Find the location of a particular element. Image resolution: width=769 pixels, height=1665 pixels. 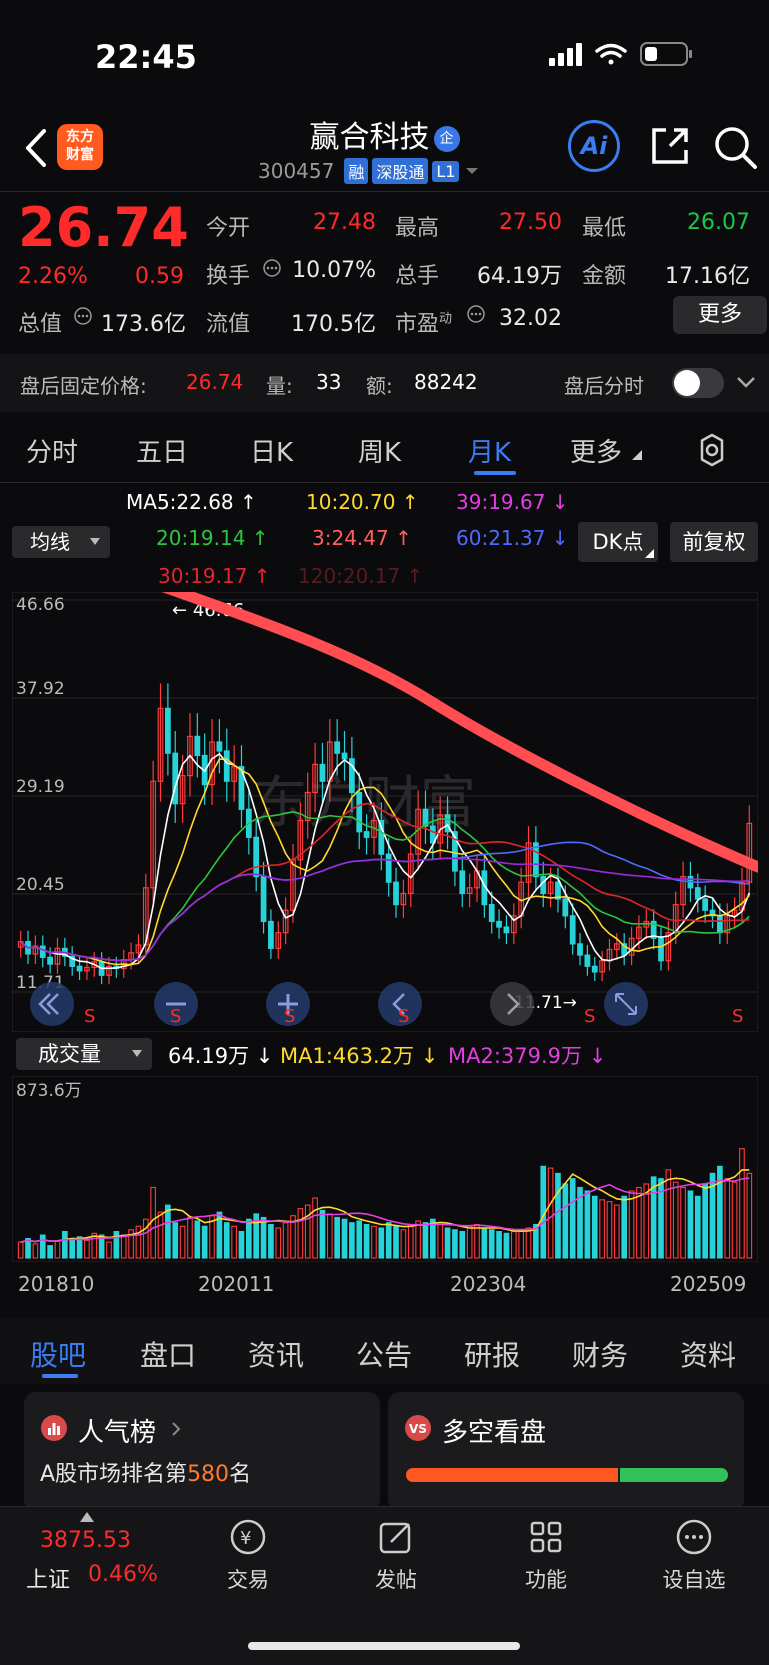

ma60-legend: 60:21.37 ↓ is located at coordinates (512, 538).